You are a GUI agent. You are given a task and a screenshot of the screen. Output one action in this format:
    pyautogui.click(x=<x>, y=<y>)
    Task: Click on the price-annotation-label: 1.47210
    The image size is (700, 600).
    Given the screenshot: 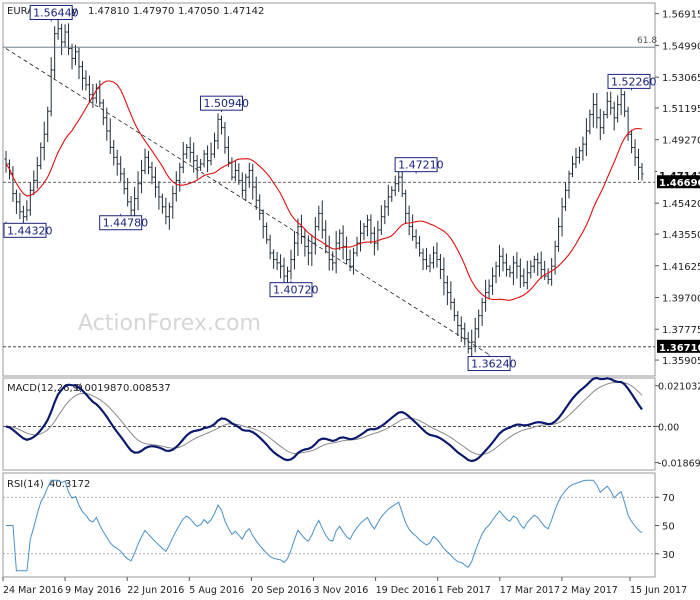 What is the action you would take?
    pyautogui.click(x=421, y=165)
    